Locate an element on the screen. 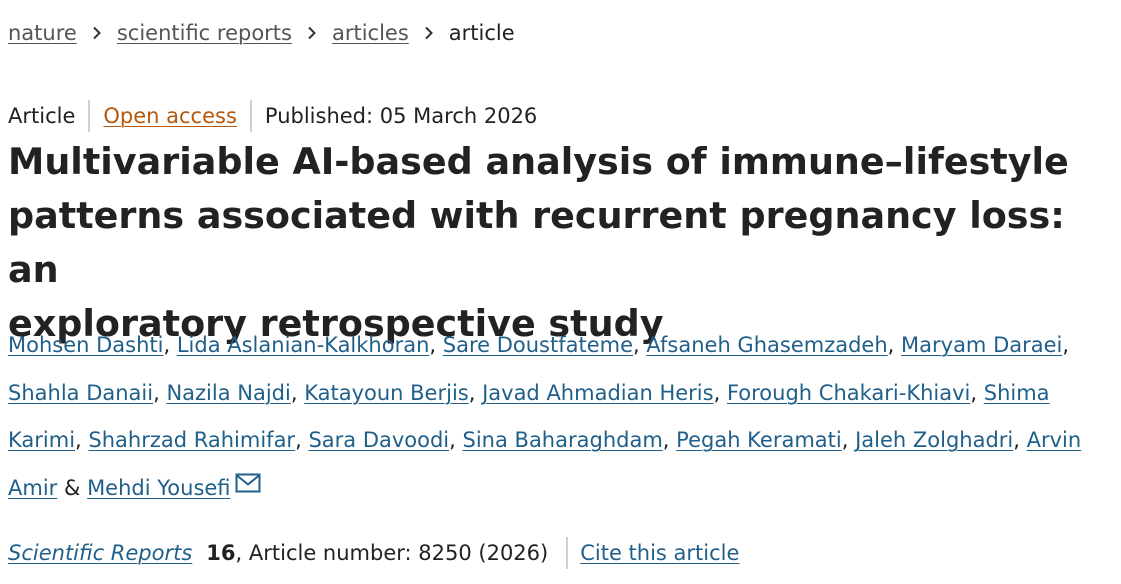 This screenshot has height=584, width=1121. author-link: Lida Aslanian-Kalkhoran is located at coordinates (303, 345).